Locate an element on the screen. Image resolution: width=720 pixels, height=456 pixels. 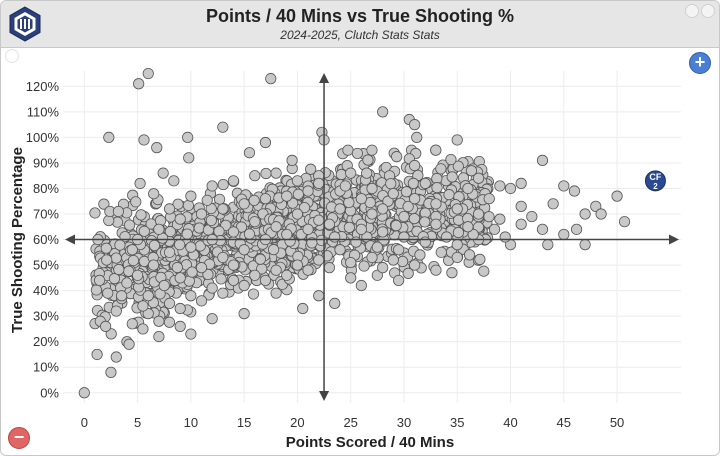
corner-handle is located at coordinates (12, 56).